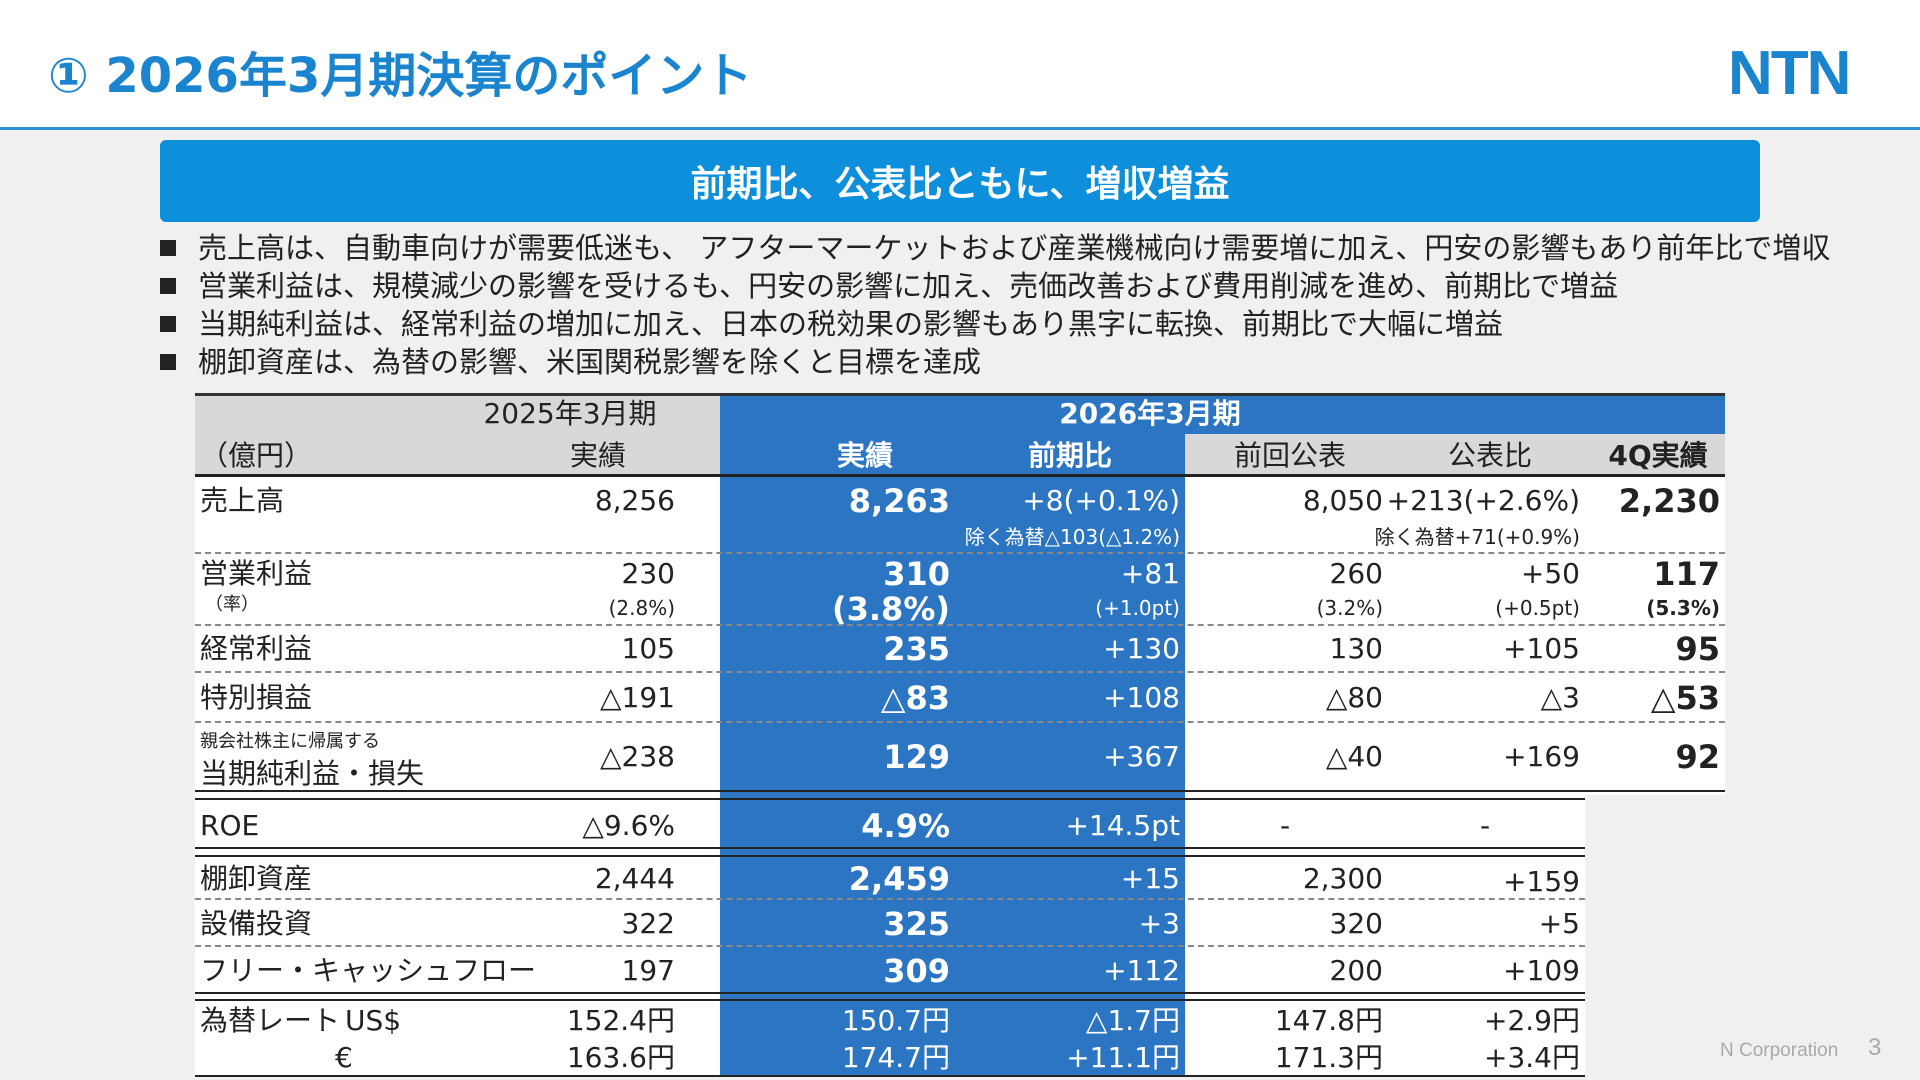 This screenshot has width=1920, height=1080. What do you see at coordinates (995, 362) in the screenshot?
I see `bullet-inventory: 棚卸資産は、為替の影響、米国関税影響を除くと目標を達成` at bounding box center [995, 362].